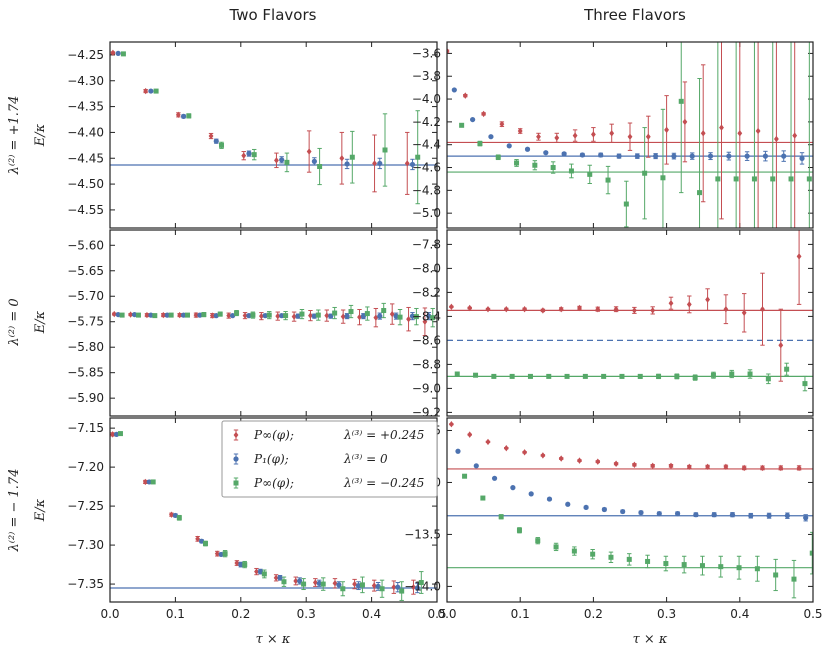 Image resolution: width=831 pixels, height=651 pixels. I want to click on x-tick-label: 0.1, so click(520, 614).